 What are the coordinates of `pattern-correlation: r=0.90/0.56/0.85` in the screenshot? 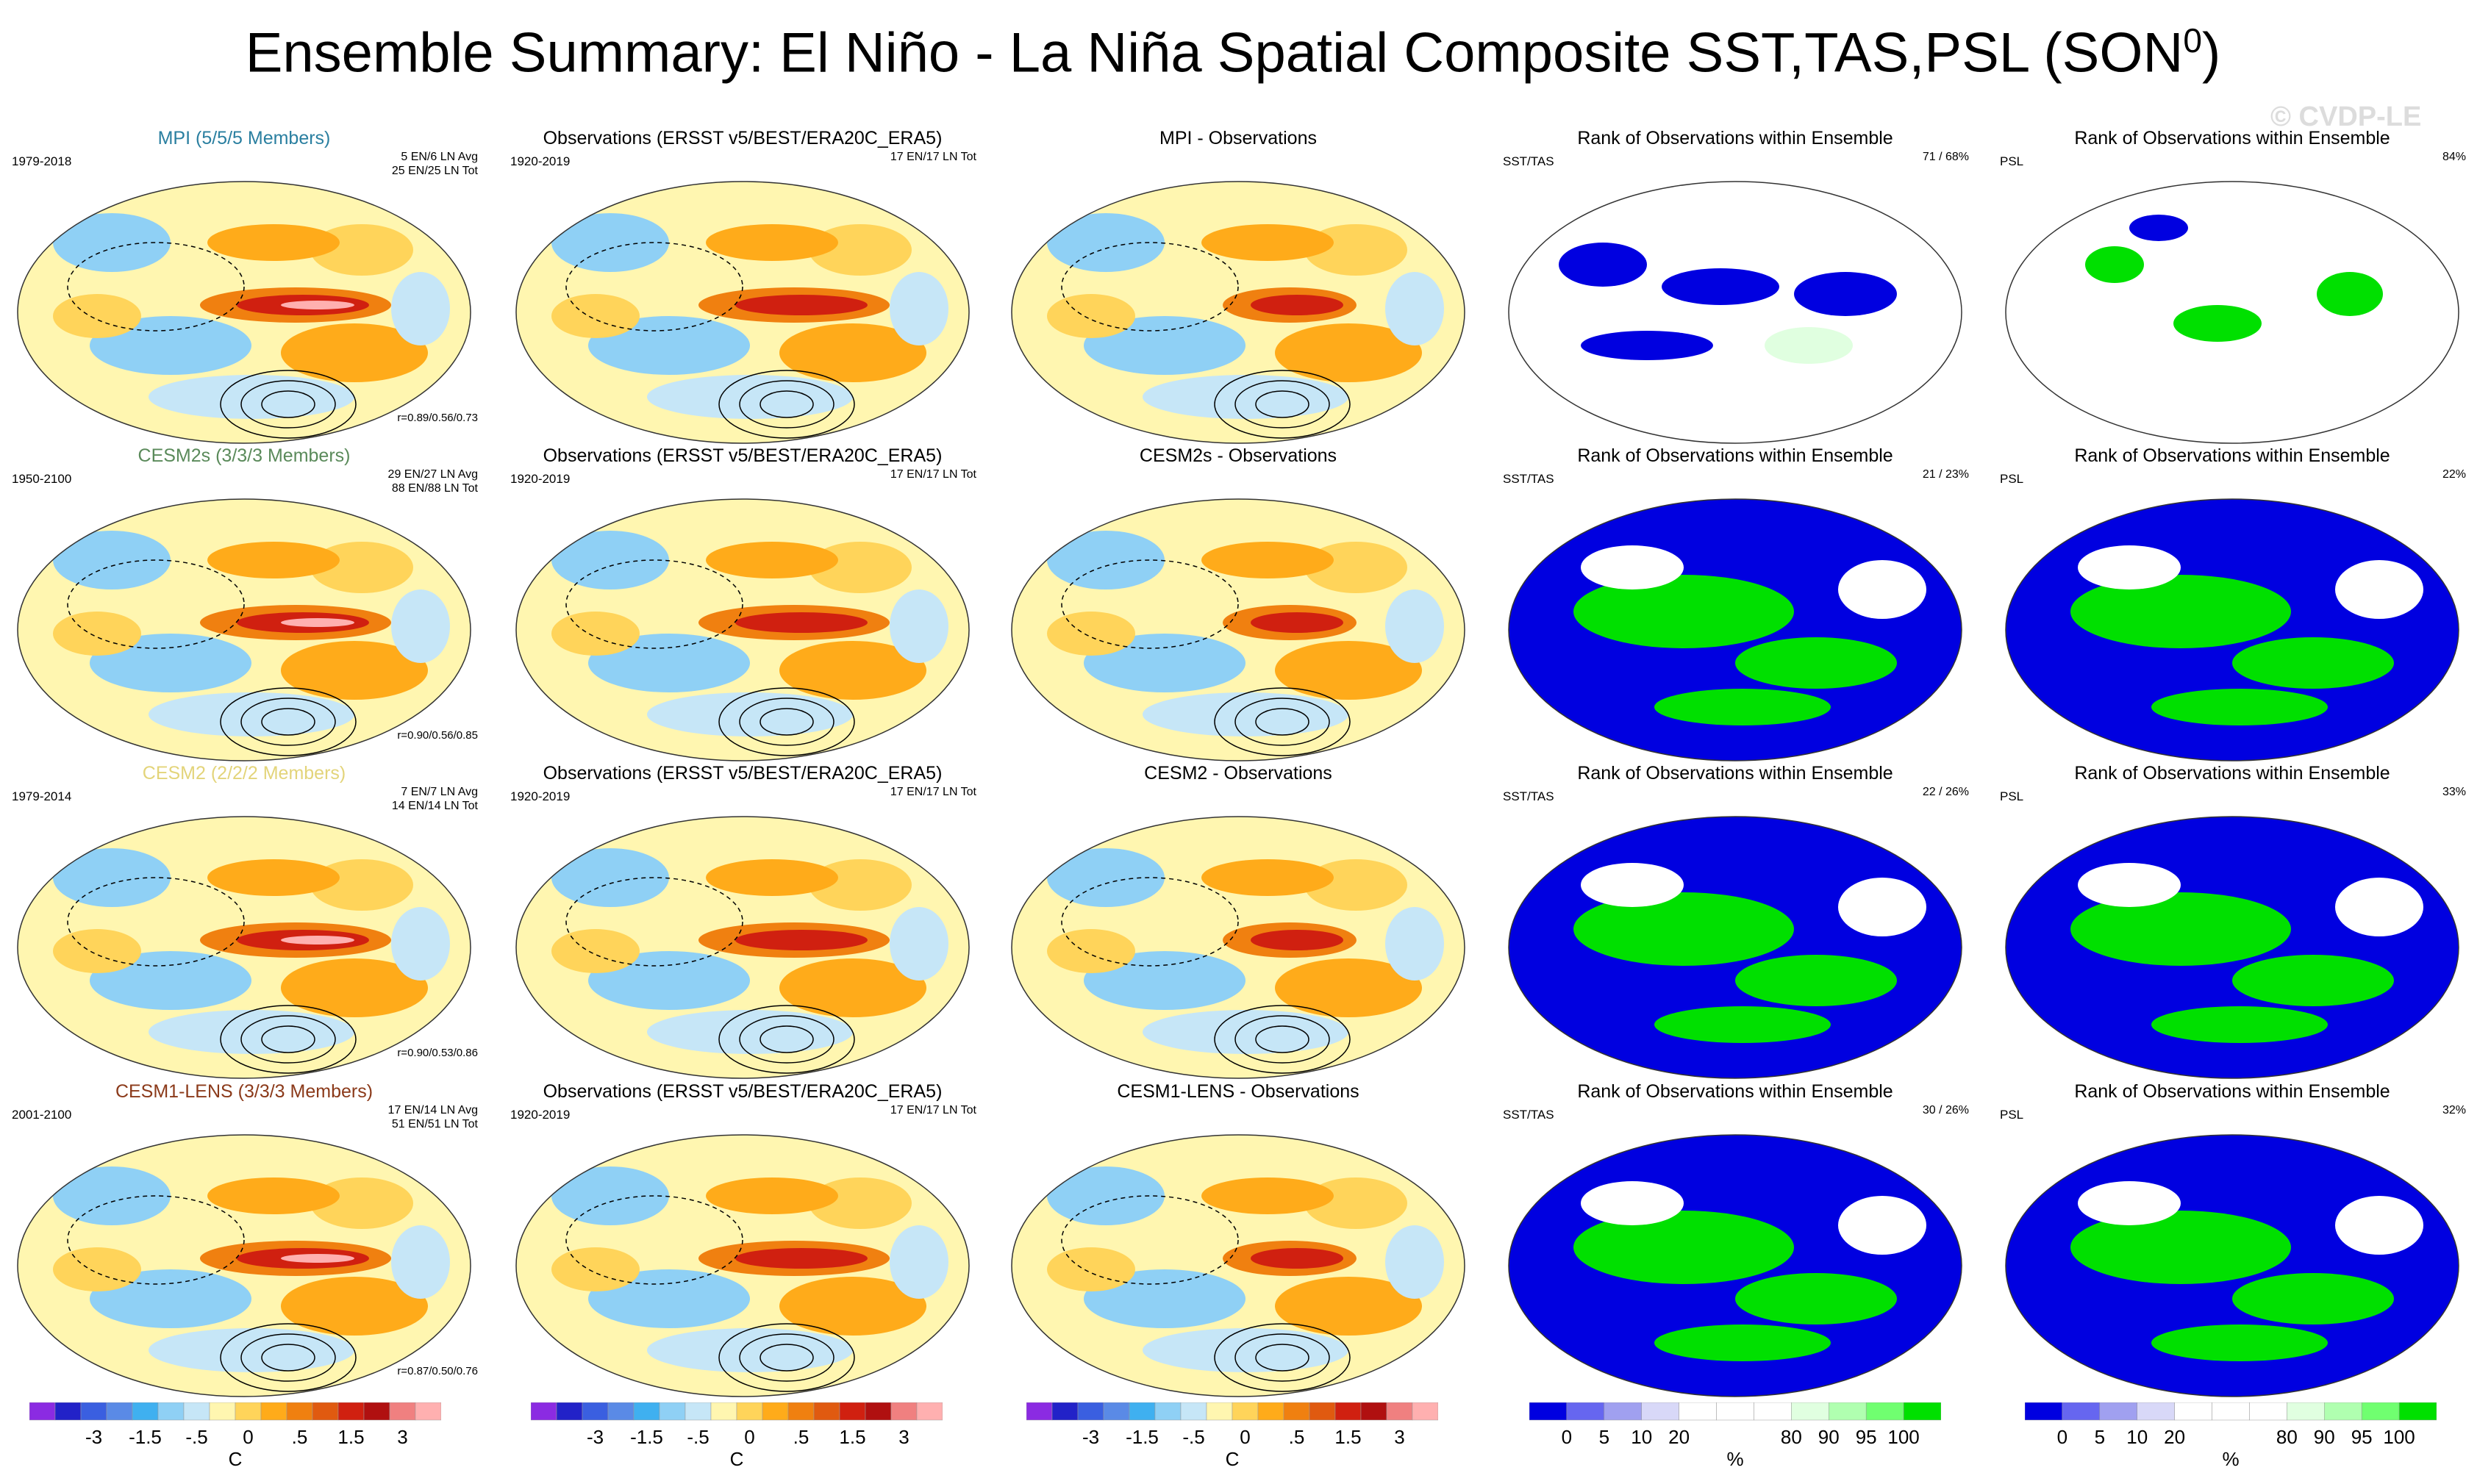 It's located at (438, 736).